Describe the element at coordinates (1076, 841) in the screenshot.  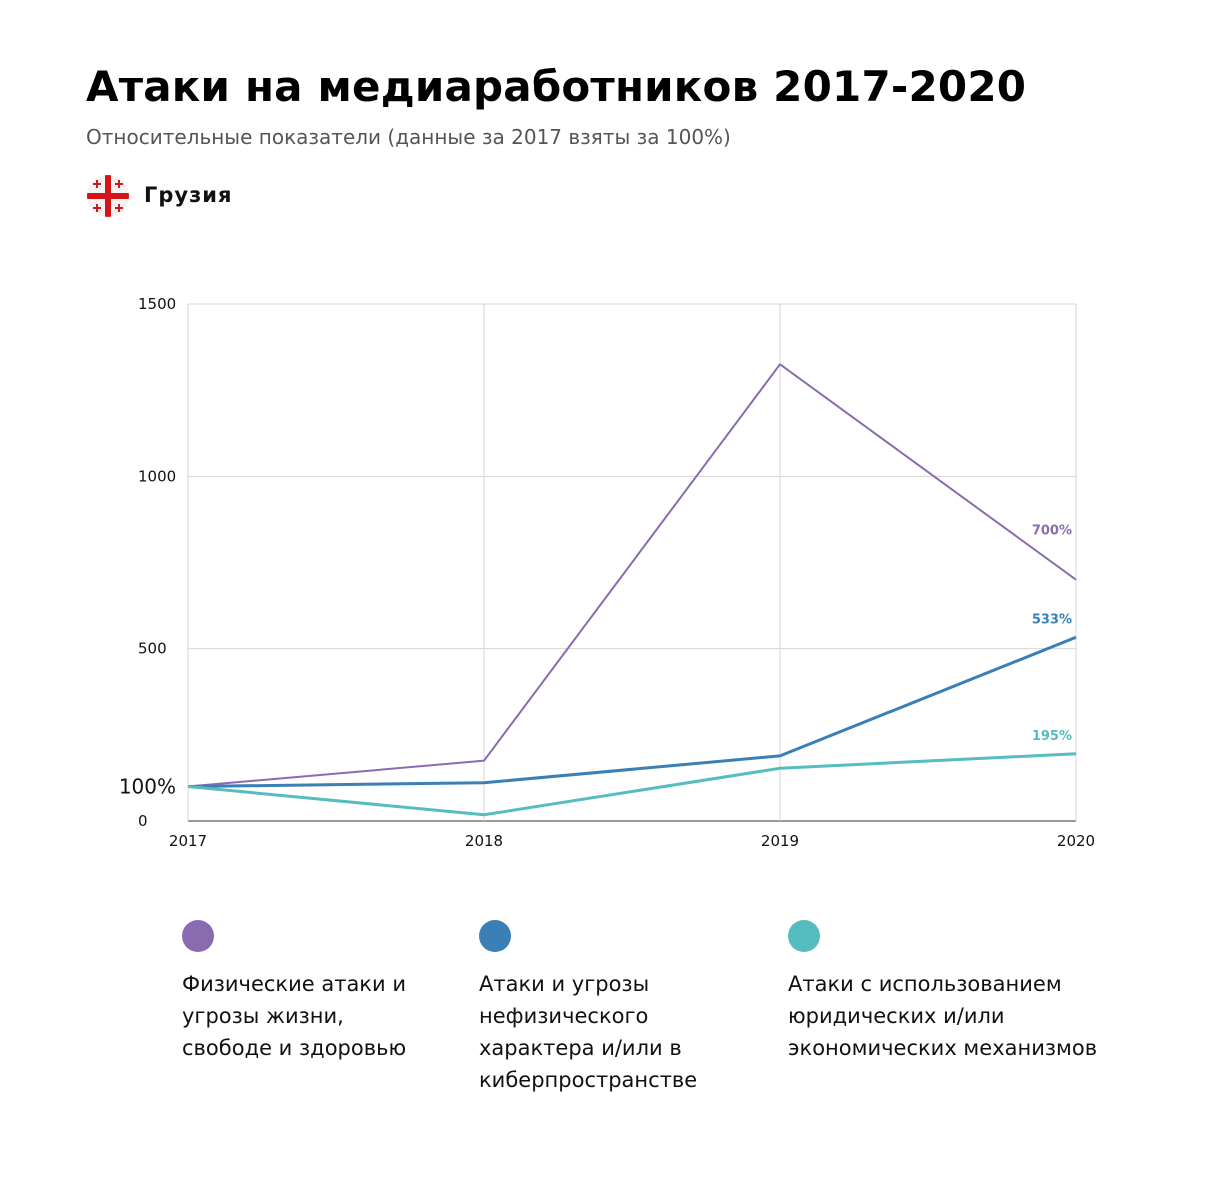
I see `x-tick-label: 2020` at that location.